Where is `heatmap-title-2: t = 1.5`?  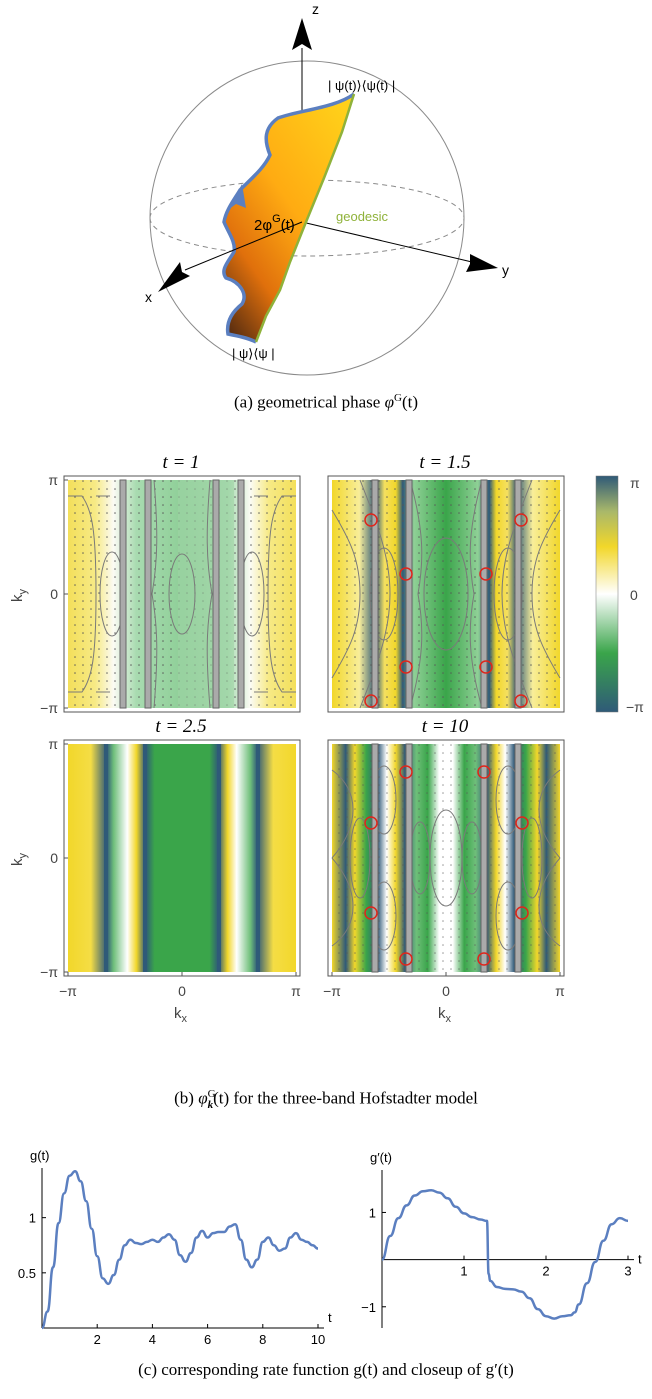 heatmap-title-2: t = 1.5 is located at coordinates (445, 462).